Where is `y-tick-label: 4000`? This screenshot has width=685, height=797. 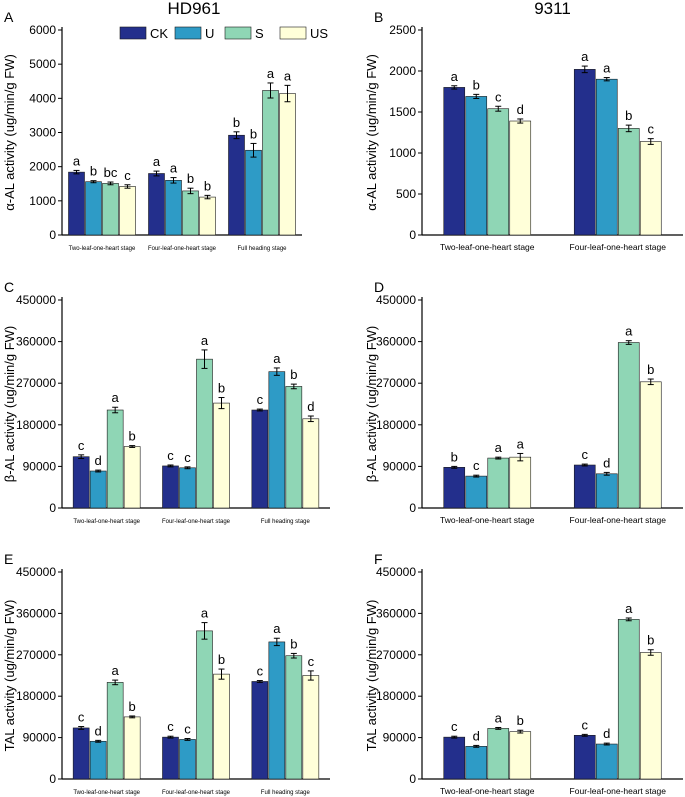
y-tick-label: 4000 is located at coordinates (42, 98).